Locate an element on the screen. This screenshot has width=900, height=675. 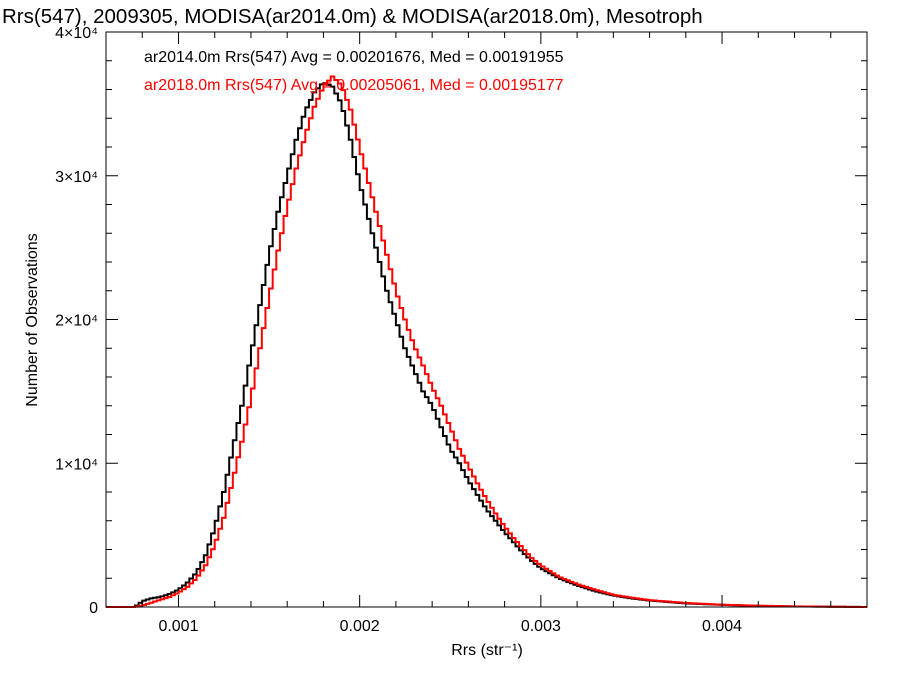
x-tick-label: 0.001 is located at coordinates (178, 626).